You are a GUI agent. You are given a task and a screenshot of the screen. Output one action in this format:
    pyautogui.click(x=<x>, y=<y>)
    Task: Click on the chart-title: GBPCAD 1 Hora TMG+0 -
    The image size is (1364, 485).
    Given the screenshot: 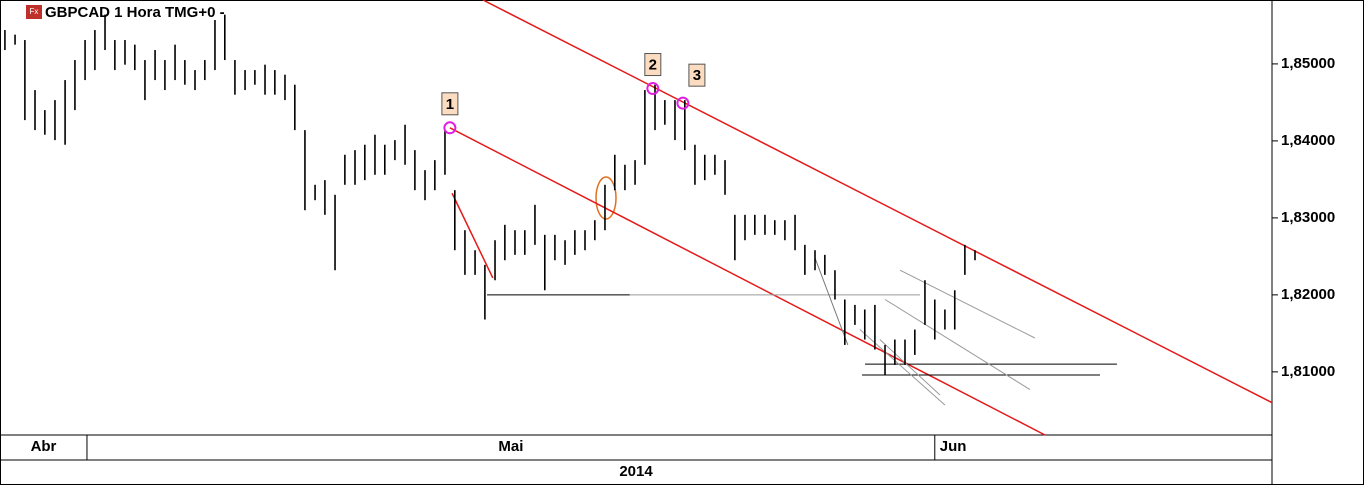 What is the action you would take?
    pyautogui.click(x=135, y=12)
    